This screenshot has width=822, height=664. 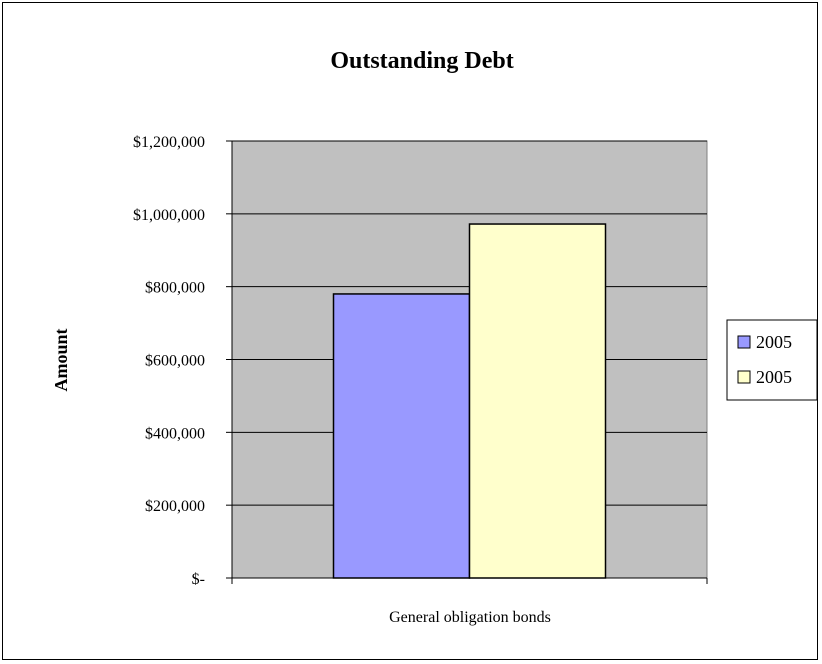 I want to click on y-tick-label: $400,000, so click(x=175, y=433).